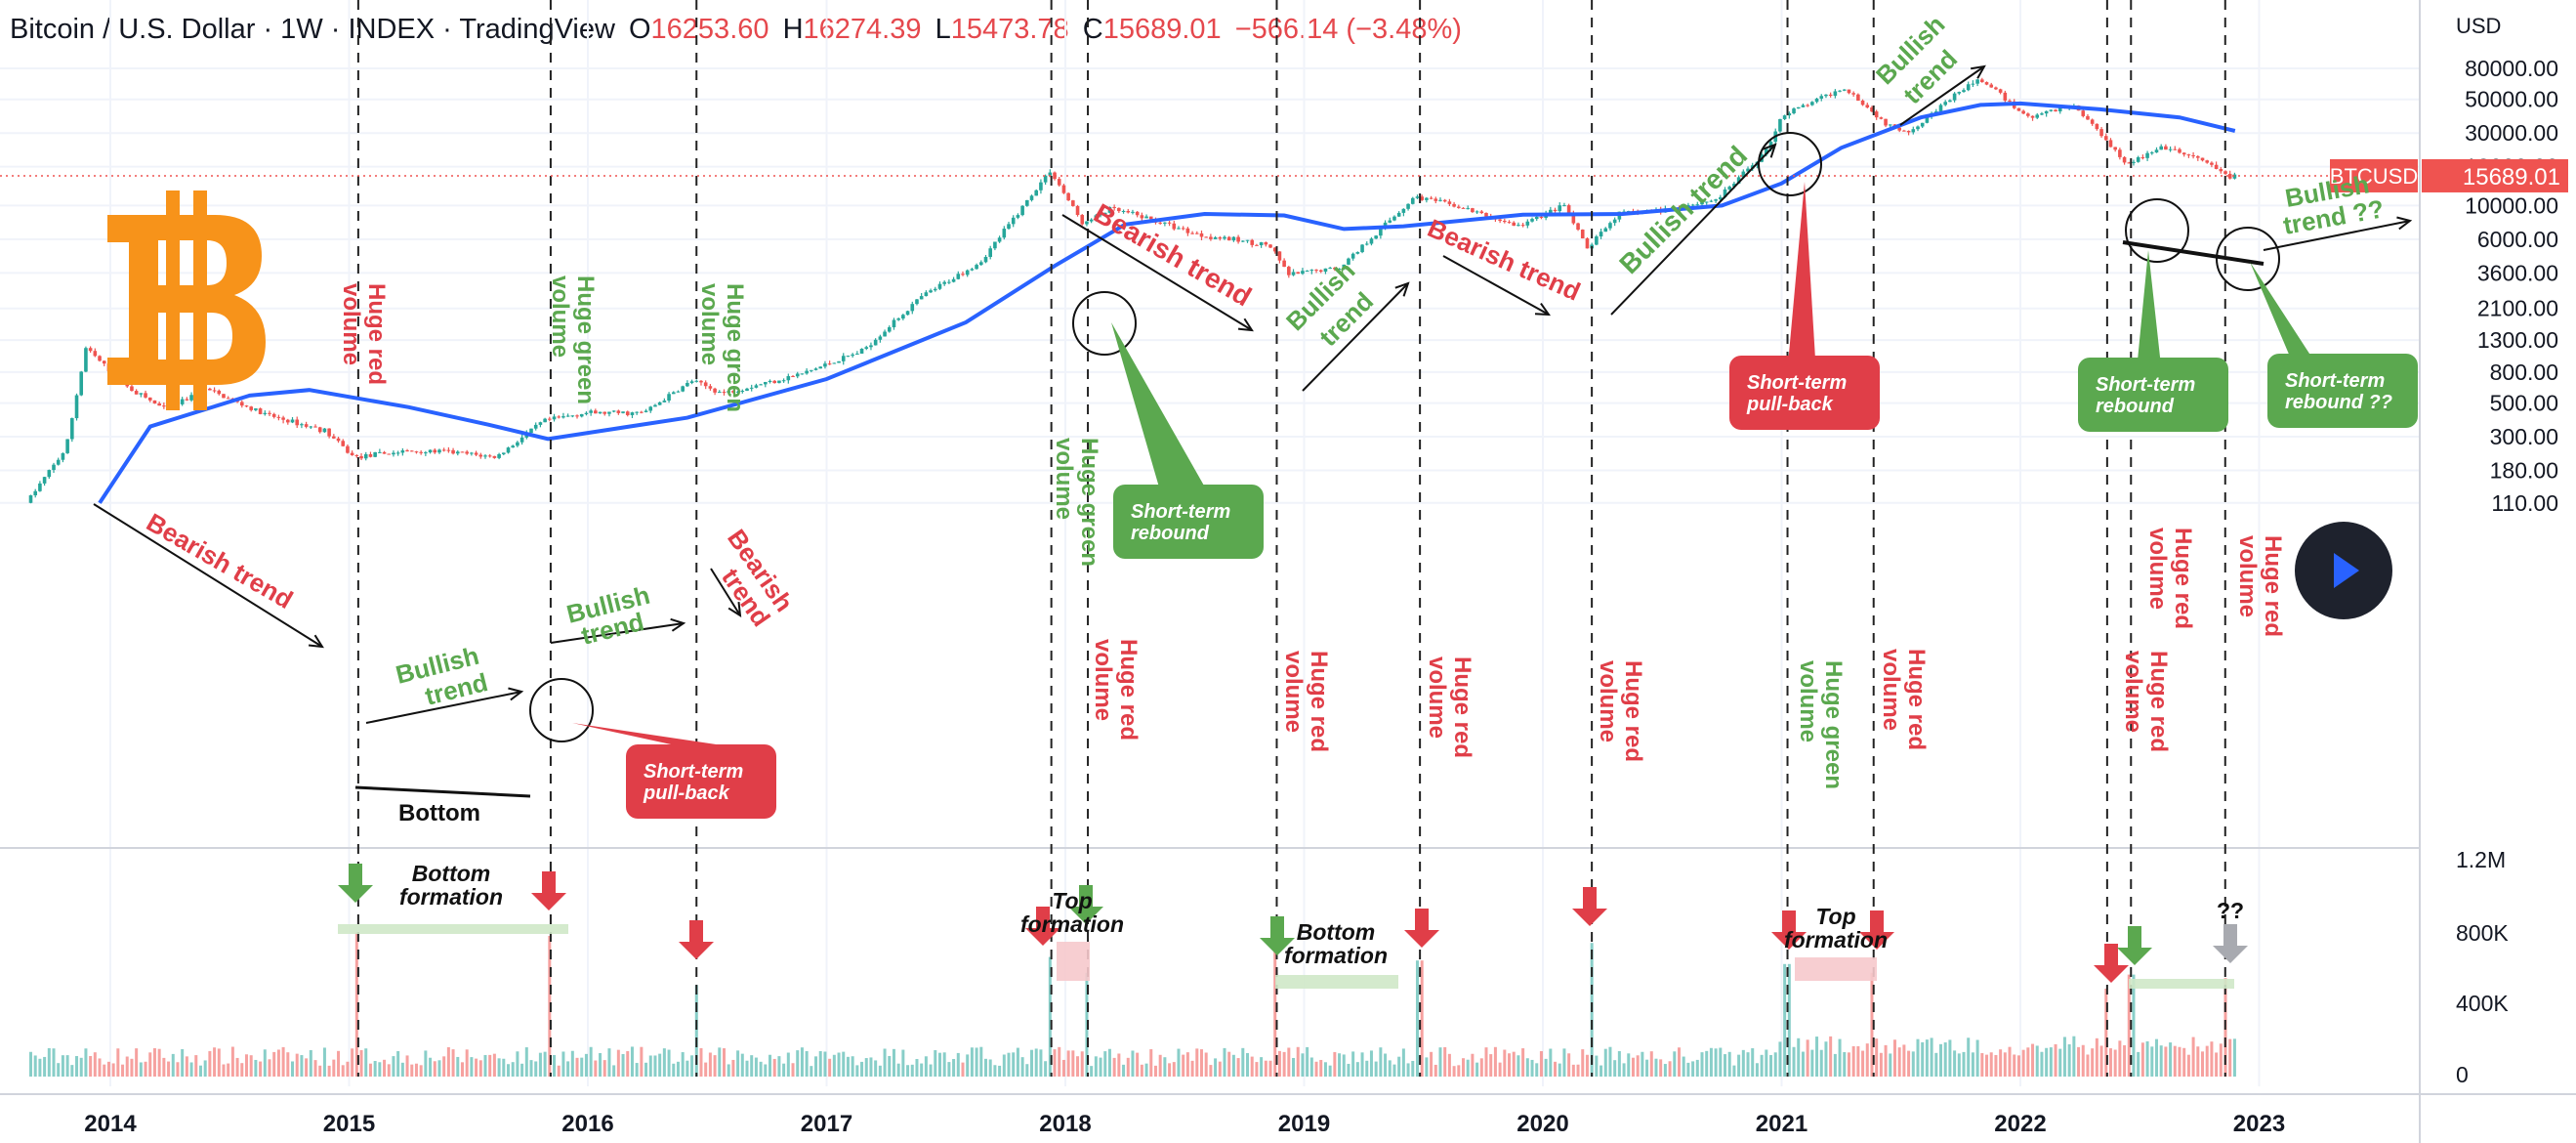  Describe the element at coordinates (1836, 969) in the screenshot. I see `top-formation-range` at that location.